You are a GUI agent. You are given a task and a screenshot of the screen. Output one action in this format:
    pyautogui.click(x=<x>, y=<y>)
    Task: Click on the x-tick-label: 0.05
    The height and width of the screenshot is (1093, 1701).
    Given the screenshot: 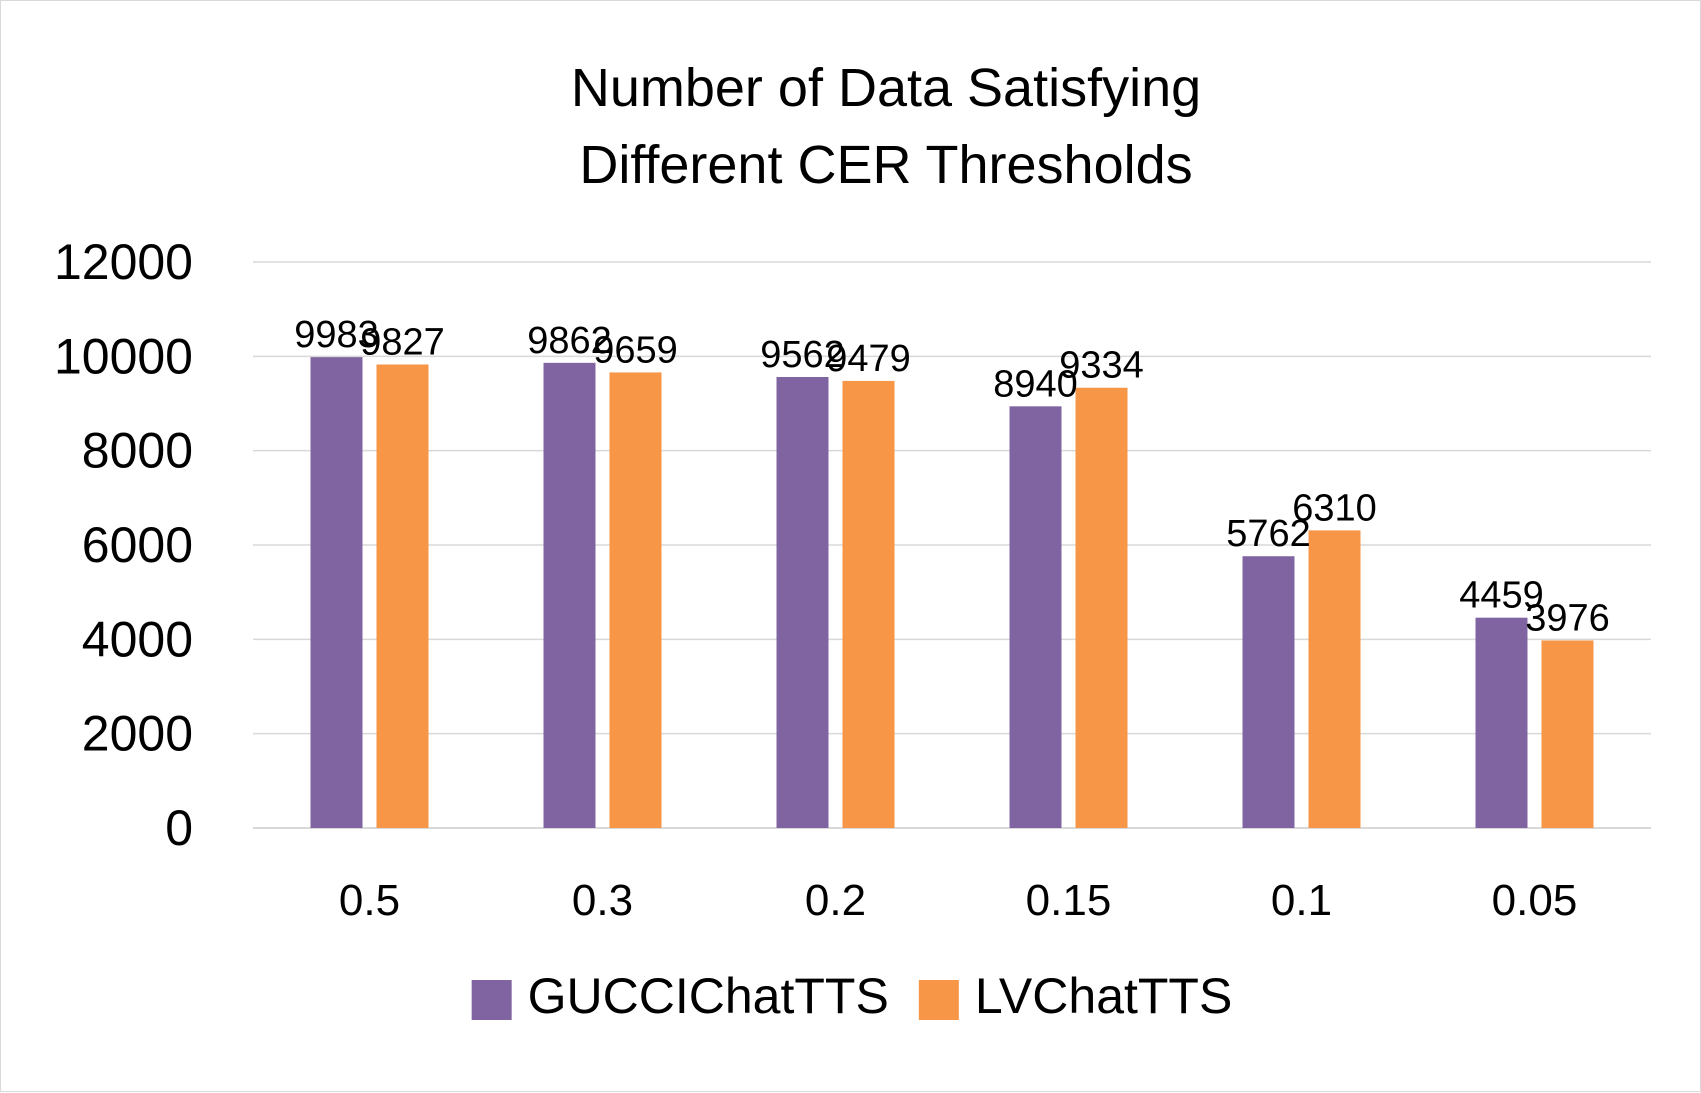 What is the action you would take?
    pyautogui.click(x=1535, y=900)
    